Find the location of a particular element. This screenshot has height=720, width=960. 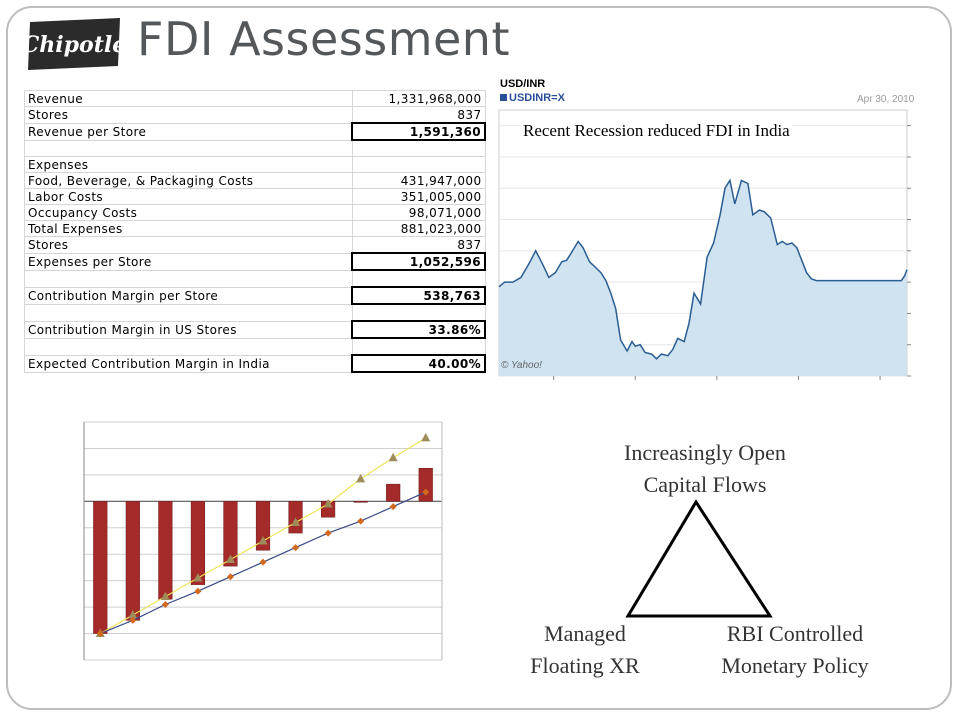

row-label: Expenses per Store is located at coordinates (188, 261).